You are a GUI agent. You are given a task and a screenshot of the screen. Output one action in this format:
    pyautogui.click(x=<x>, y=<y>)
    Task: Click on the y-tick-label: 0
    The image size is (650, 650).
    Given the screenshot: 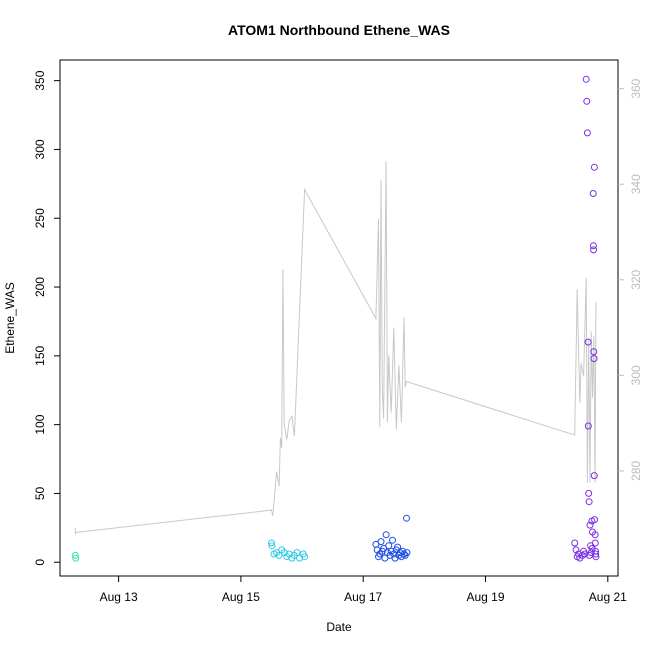 What is the action you would take?
    pyautogui.click(x=40, y=562)
    